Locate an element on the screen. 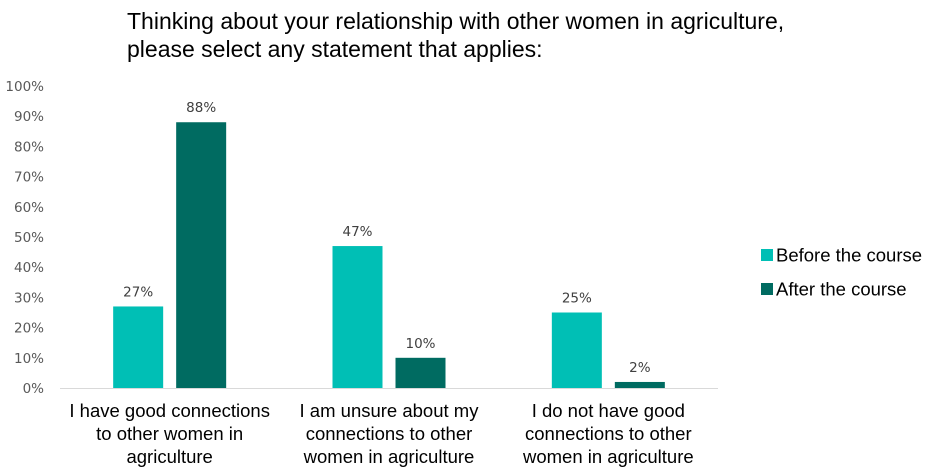  y-tick-label: 30% is located at coordinates (29, 298).